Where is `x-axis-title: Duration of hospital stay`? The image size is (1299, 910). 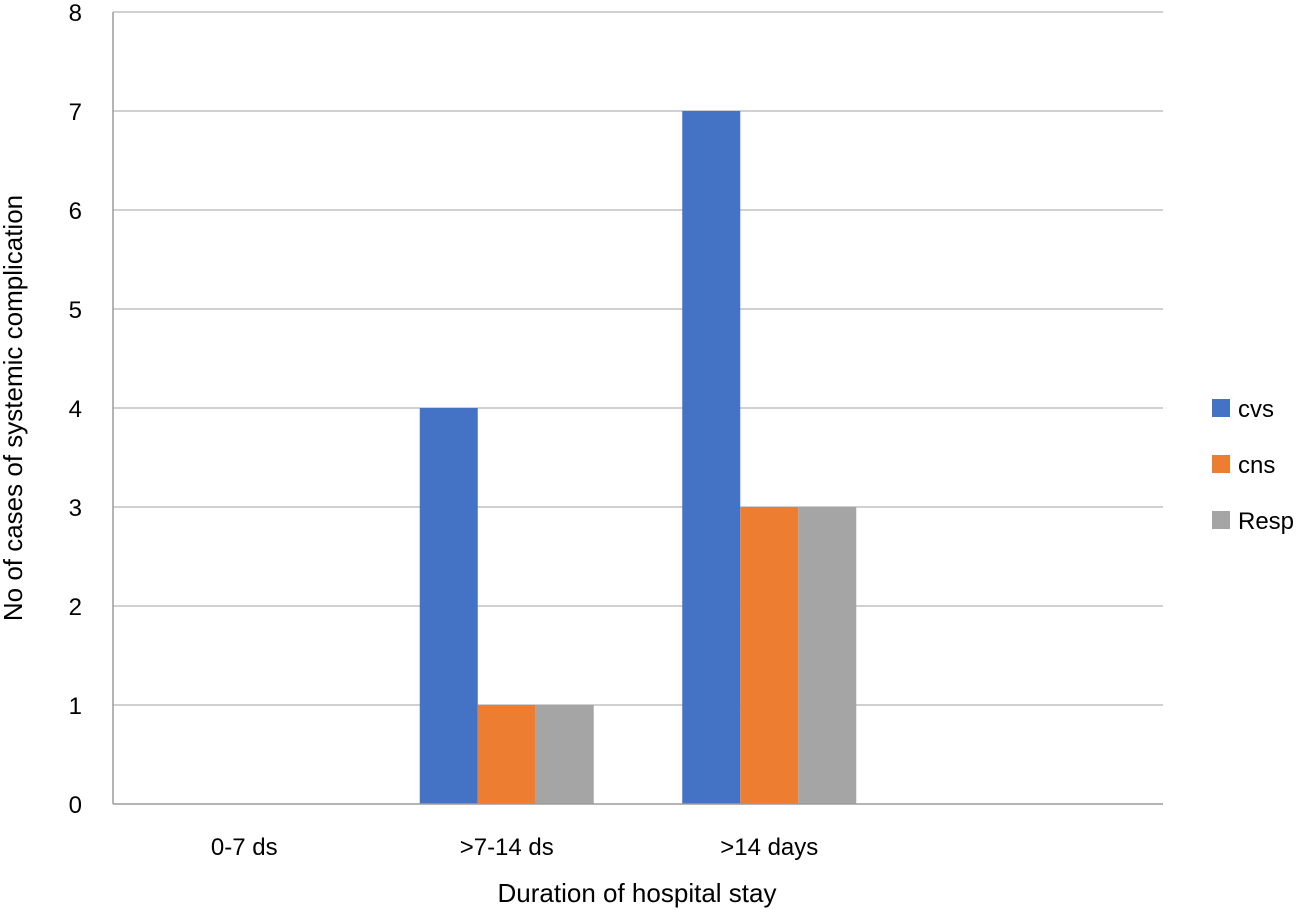 x-axis-title: Duration of hospital stay is located at coordinates (637, 893).